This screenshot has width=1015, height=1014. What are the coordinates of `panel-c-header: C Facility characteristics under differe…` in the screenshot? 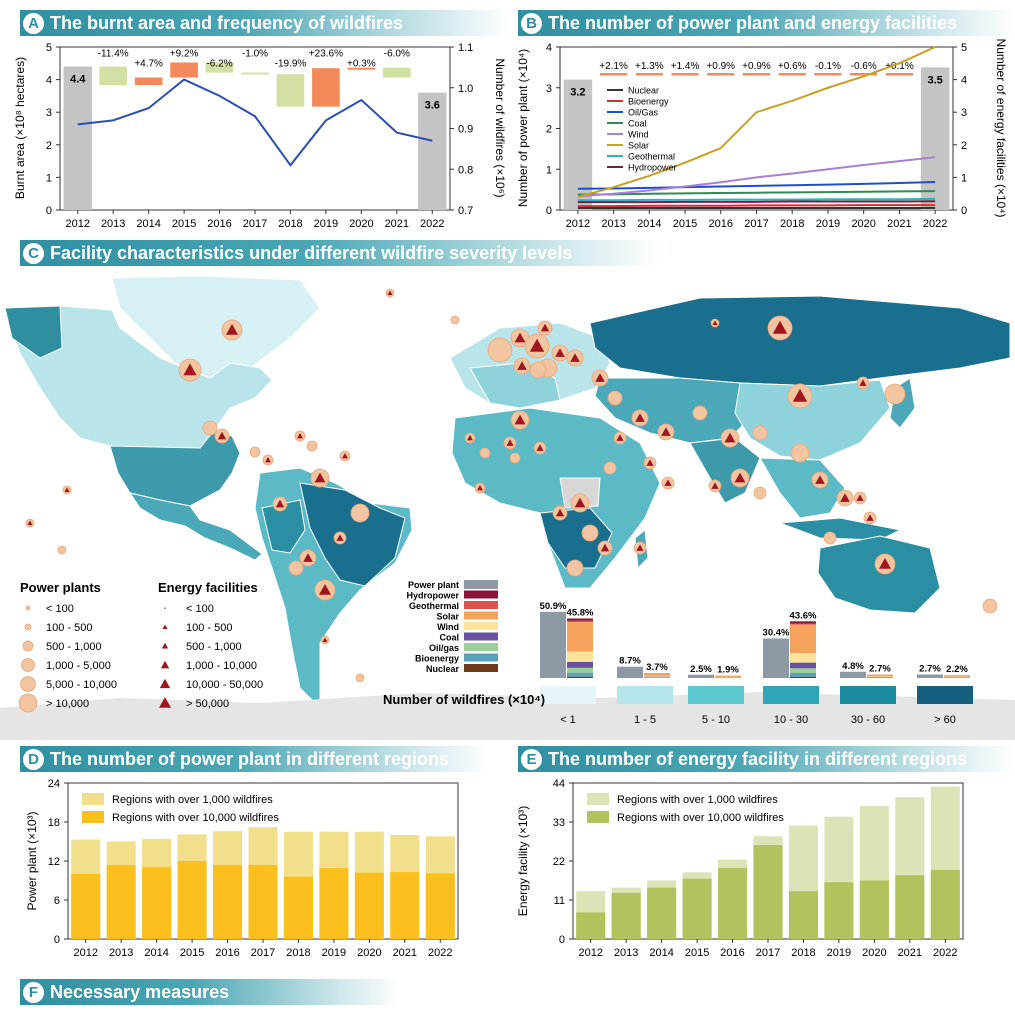 It's located at (340, 253).